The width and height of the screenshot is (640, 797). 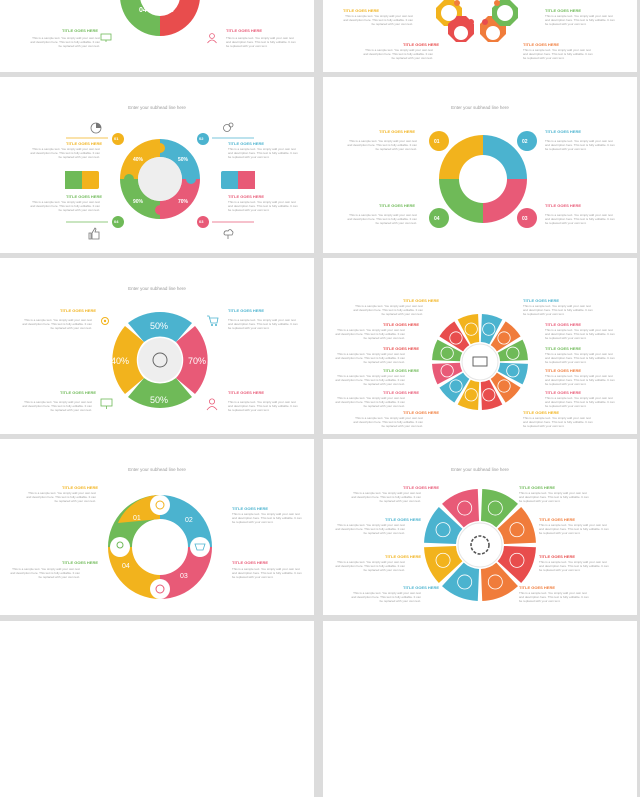 What do you see at coordinates (120, 361) in the screenshot?
I see `pct-left: 40%` at bounding box center [120, 361].